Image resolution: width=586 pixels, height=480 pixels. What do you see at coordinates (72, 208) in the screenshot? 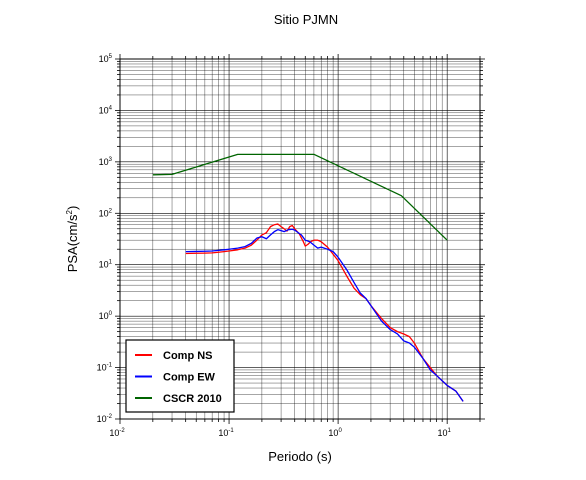
I see `y-axis-label-suffix: )` at bounding box center [72, 208].